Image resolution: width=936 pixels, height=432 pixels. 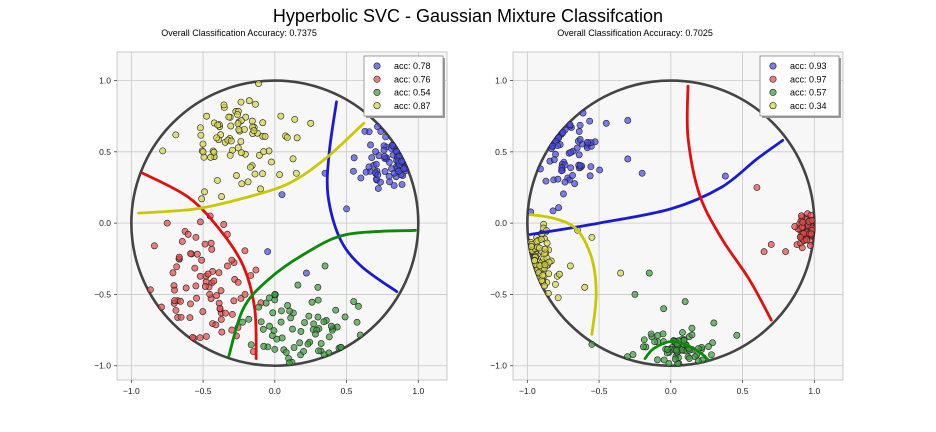 What do you see at coordinates (498, 366) in the screenshot?
I see `y-tick-label: −1.0` at bounding box center [498, 366].